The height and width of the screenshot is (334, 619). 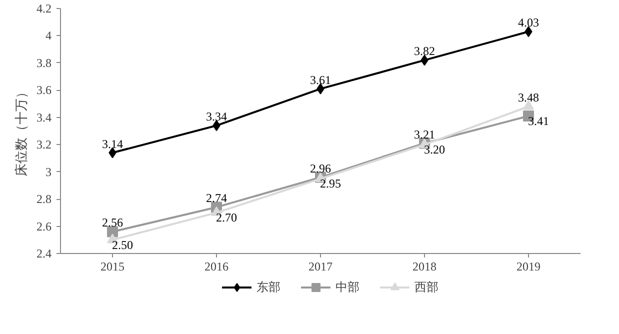 What do you see at coordinates (426, 287) in the screenshot?
I see `legend-label: 西部` at bounding box center [426, 287].